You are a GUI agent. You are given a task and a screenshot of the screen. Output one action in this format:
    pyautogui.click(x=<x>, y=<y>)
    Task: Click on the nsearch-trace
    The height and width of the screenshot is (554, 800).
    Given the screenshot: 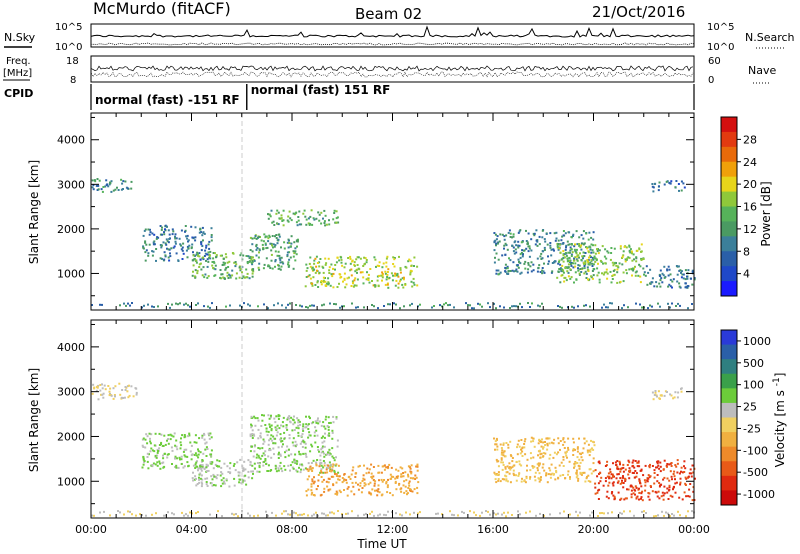 What is the action you would take?
    pyautogui.click(x=392, y=44)
    